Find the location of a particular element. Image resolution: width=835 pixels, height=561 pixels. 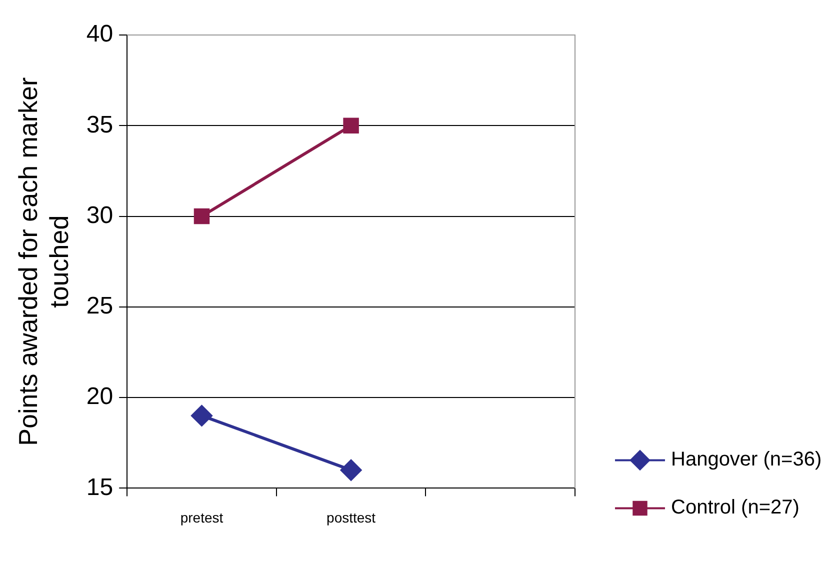

legend-label: Hangover (n=36) is located at coordinates (746, 459).